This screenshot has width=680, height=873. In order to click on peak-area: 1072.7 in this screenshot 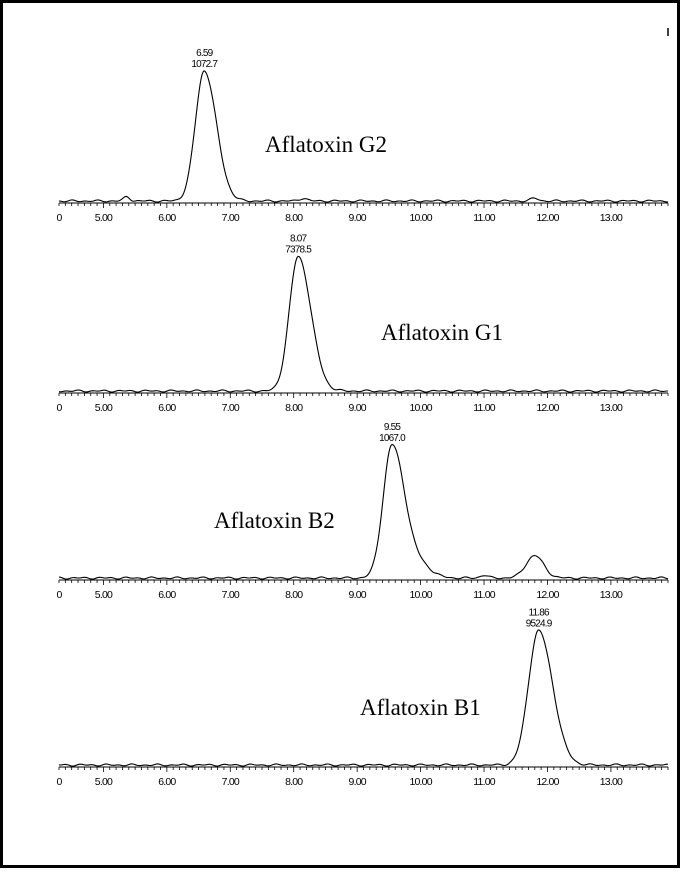, I will do `click(204, 64)`.